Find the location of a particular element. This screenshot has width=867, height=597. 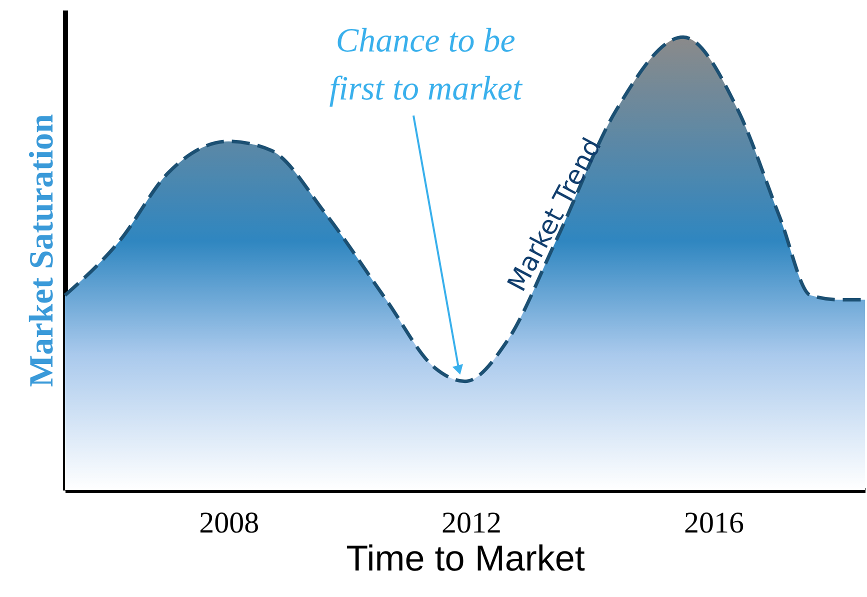

annotation: Chance to be first to market is located at coordinates (426, 65).